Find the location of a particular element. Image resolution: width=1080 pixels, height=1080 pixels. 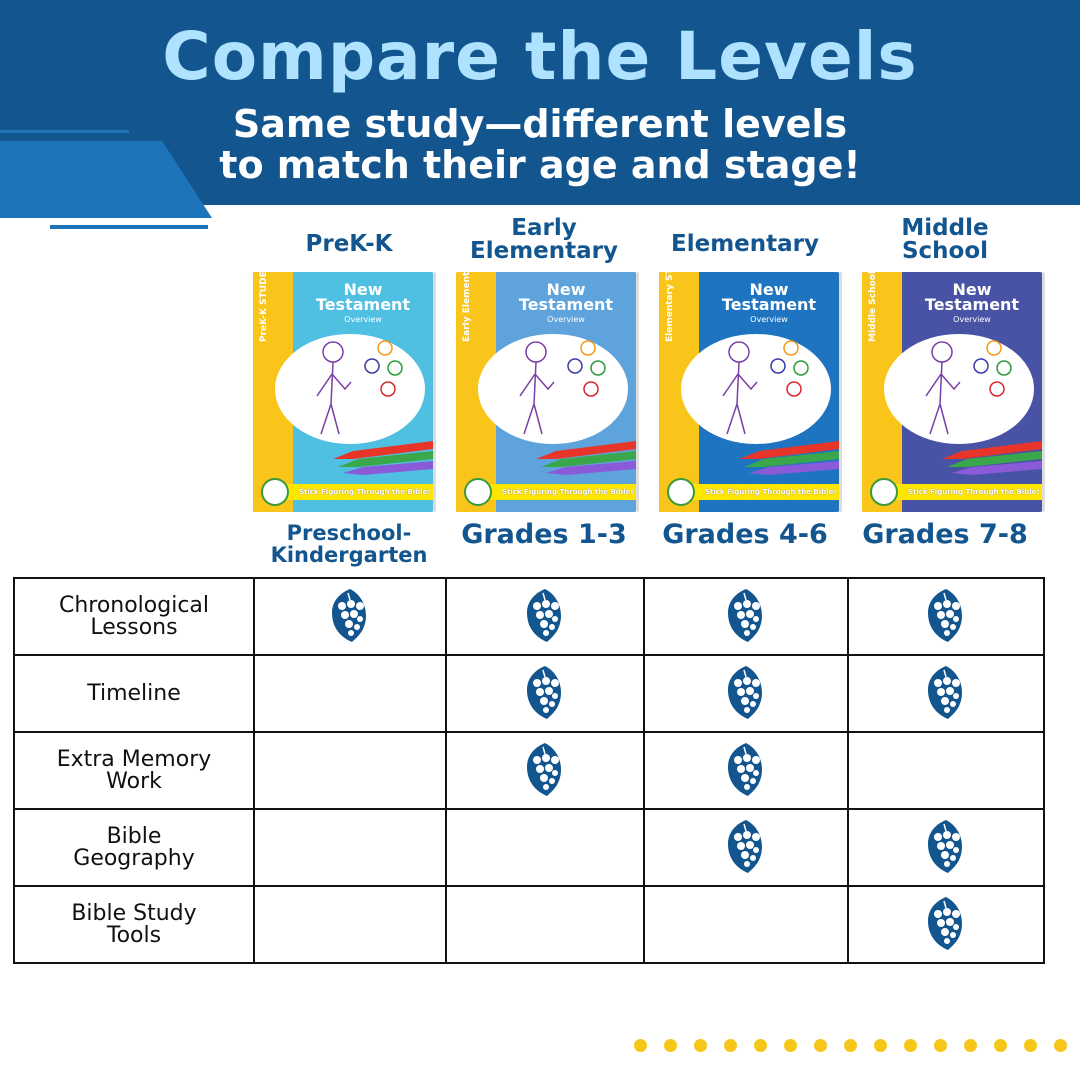

grade-range: Grades 4-6 is located at coordinates (745, 534).